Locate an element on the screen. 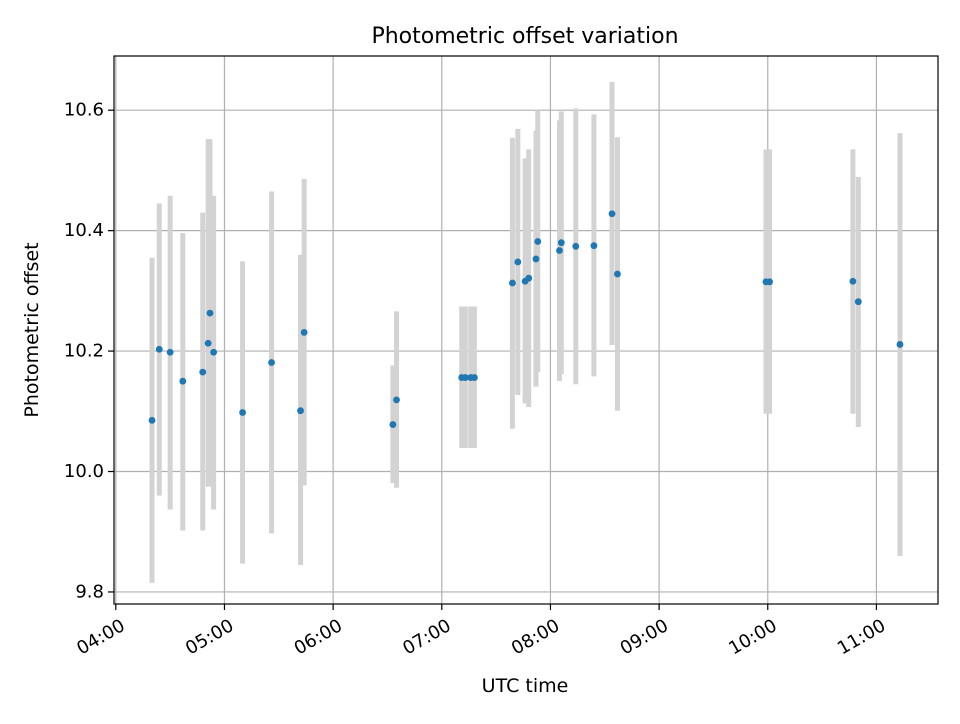 The image size is (960, 724). x-axis-label: UTC time is located at coordinates (525, 686).